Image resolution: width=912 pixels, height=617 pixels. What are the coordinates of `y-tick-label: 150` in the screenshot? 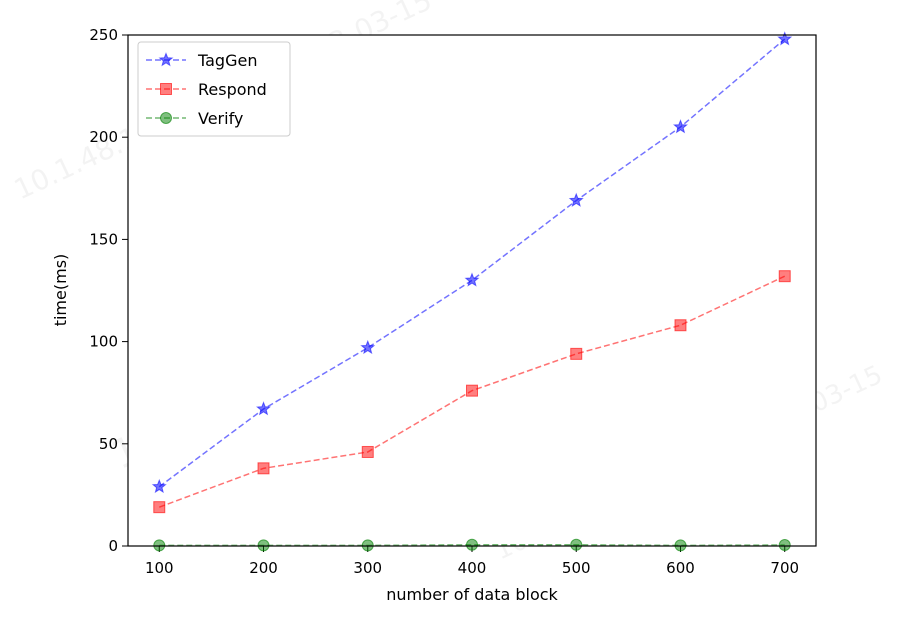 It's located at (103, 239).